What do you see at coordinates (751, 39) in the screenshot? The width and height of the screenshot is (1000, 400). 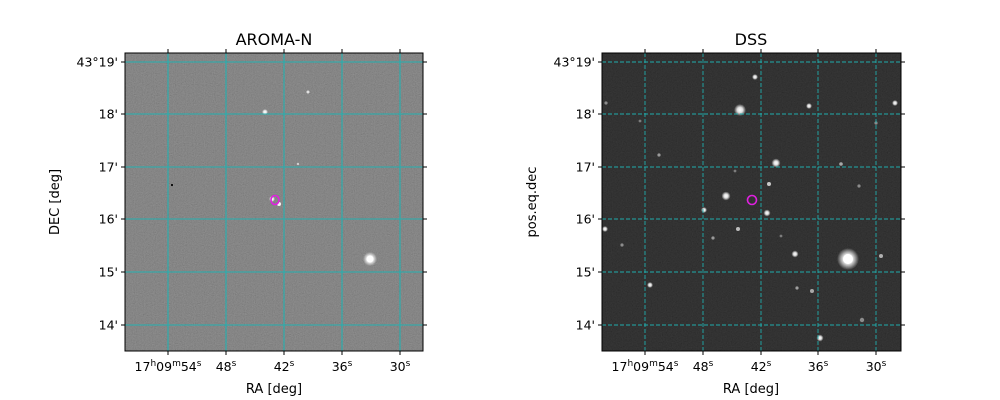 I see `panel-title: DSS` at bounding box center [751, 39].